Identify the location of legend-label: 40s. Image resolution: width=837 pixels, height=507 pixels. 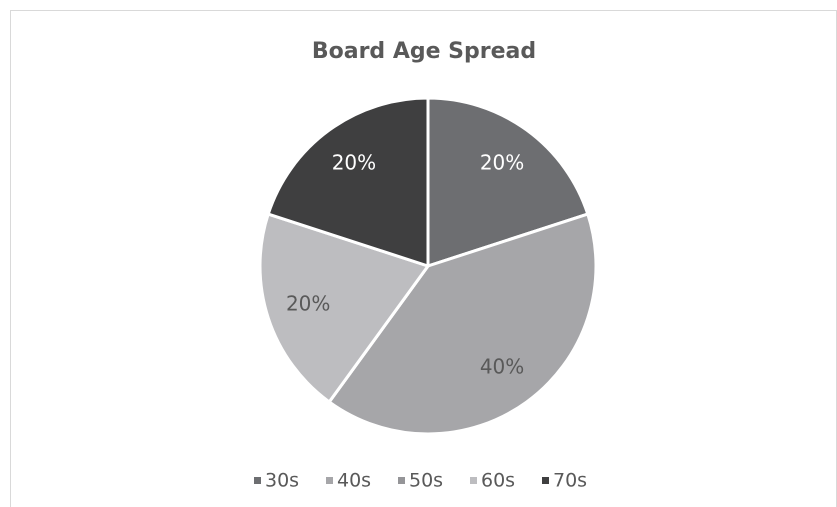
(354, 481).